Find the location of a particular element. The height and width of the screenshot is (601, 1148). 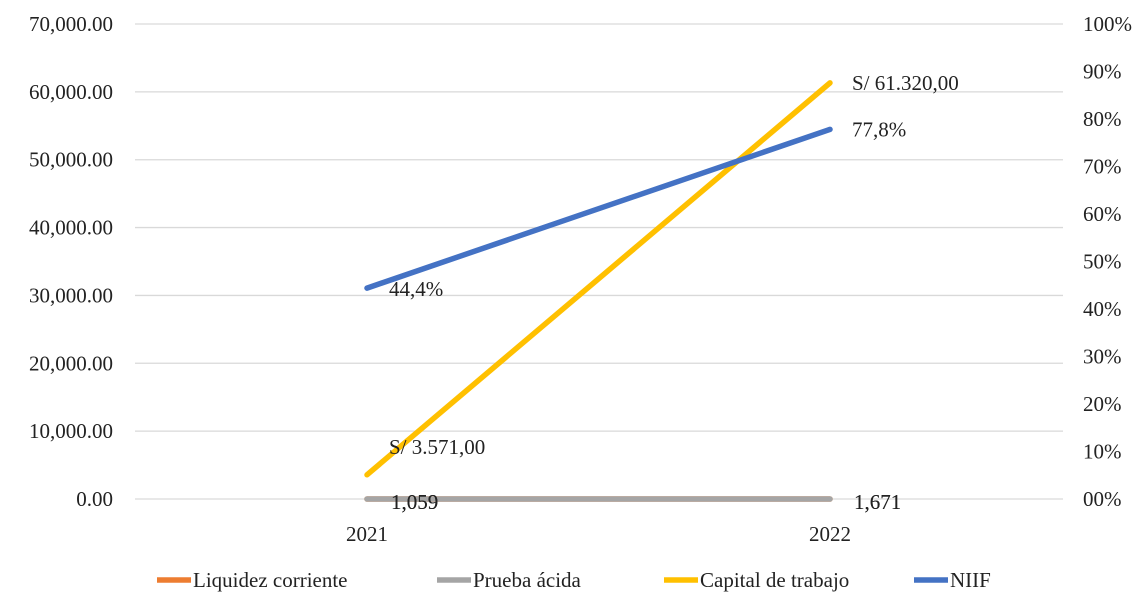

legend-label: Liquidez corriente is located at coordinates (270, 580).